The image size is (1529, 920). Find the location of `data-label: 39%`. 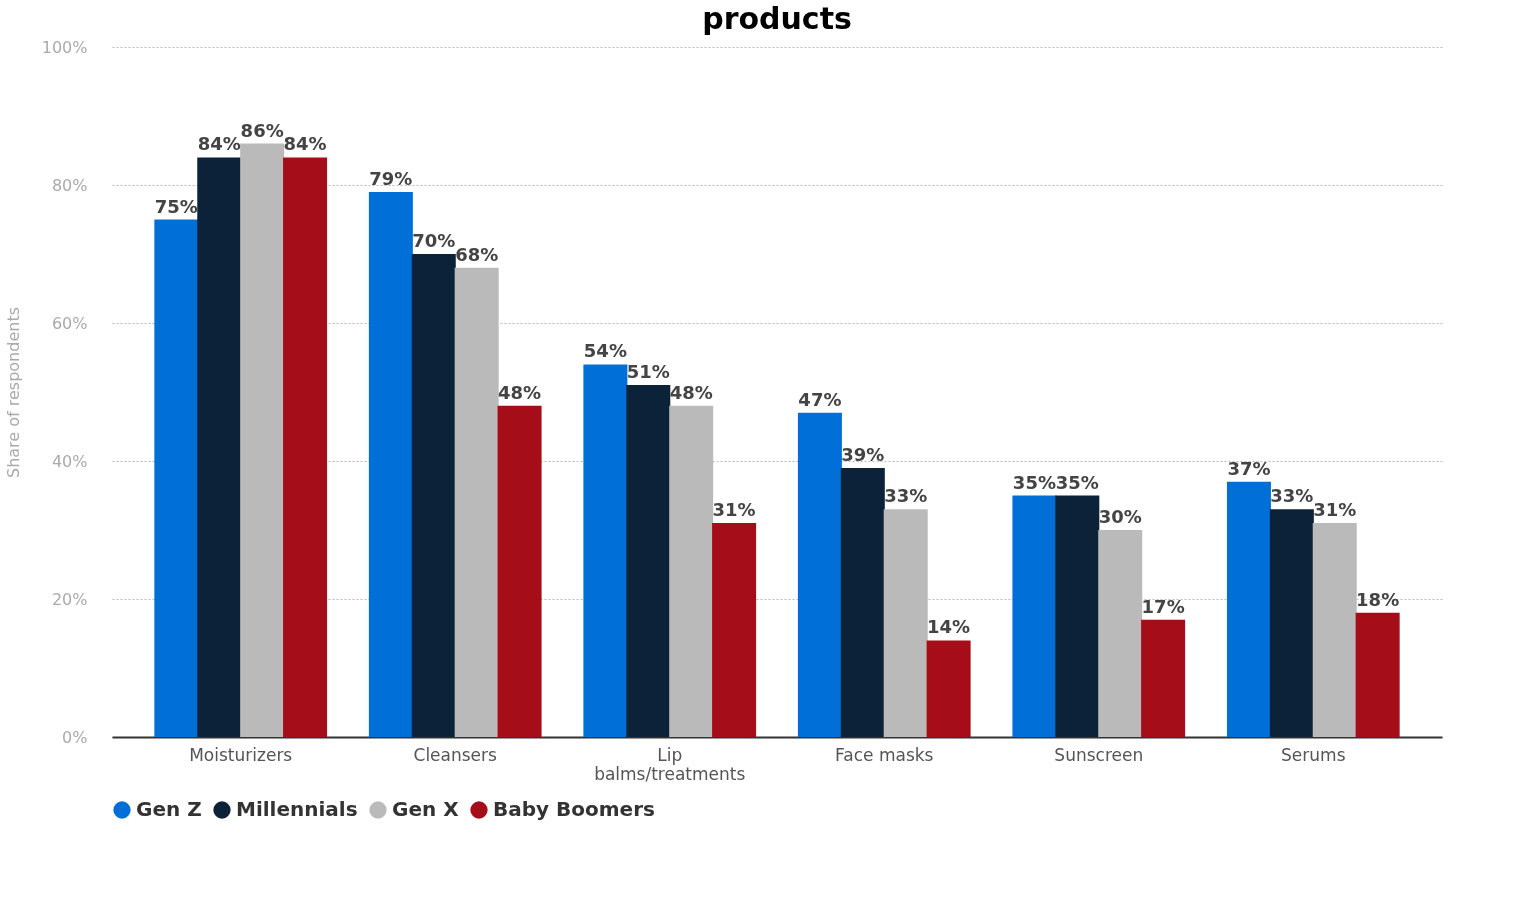

data-label: 39% is located at coordinates (863, 454).